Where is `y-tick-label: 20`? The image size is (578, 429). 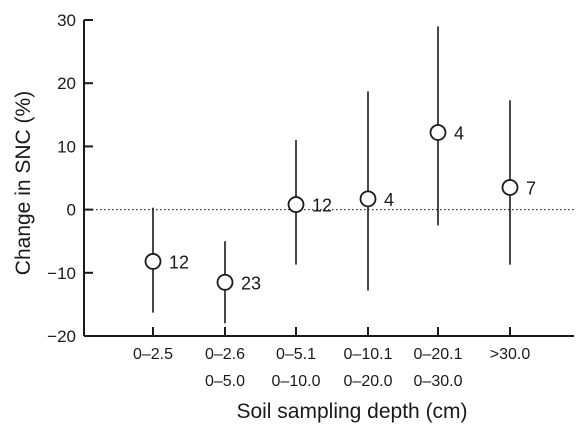 y-tick-label: 20 is located at coordinates (66, 83).